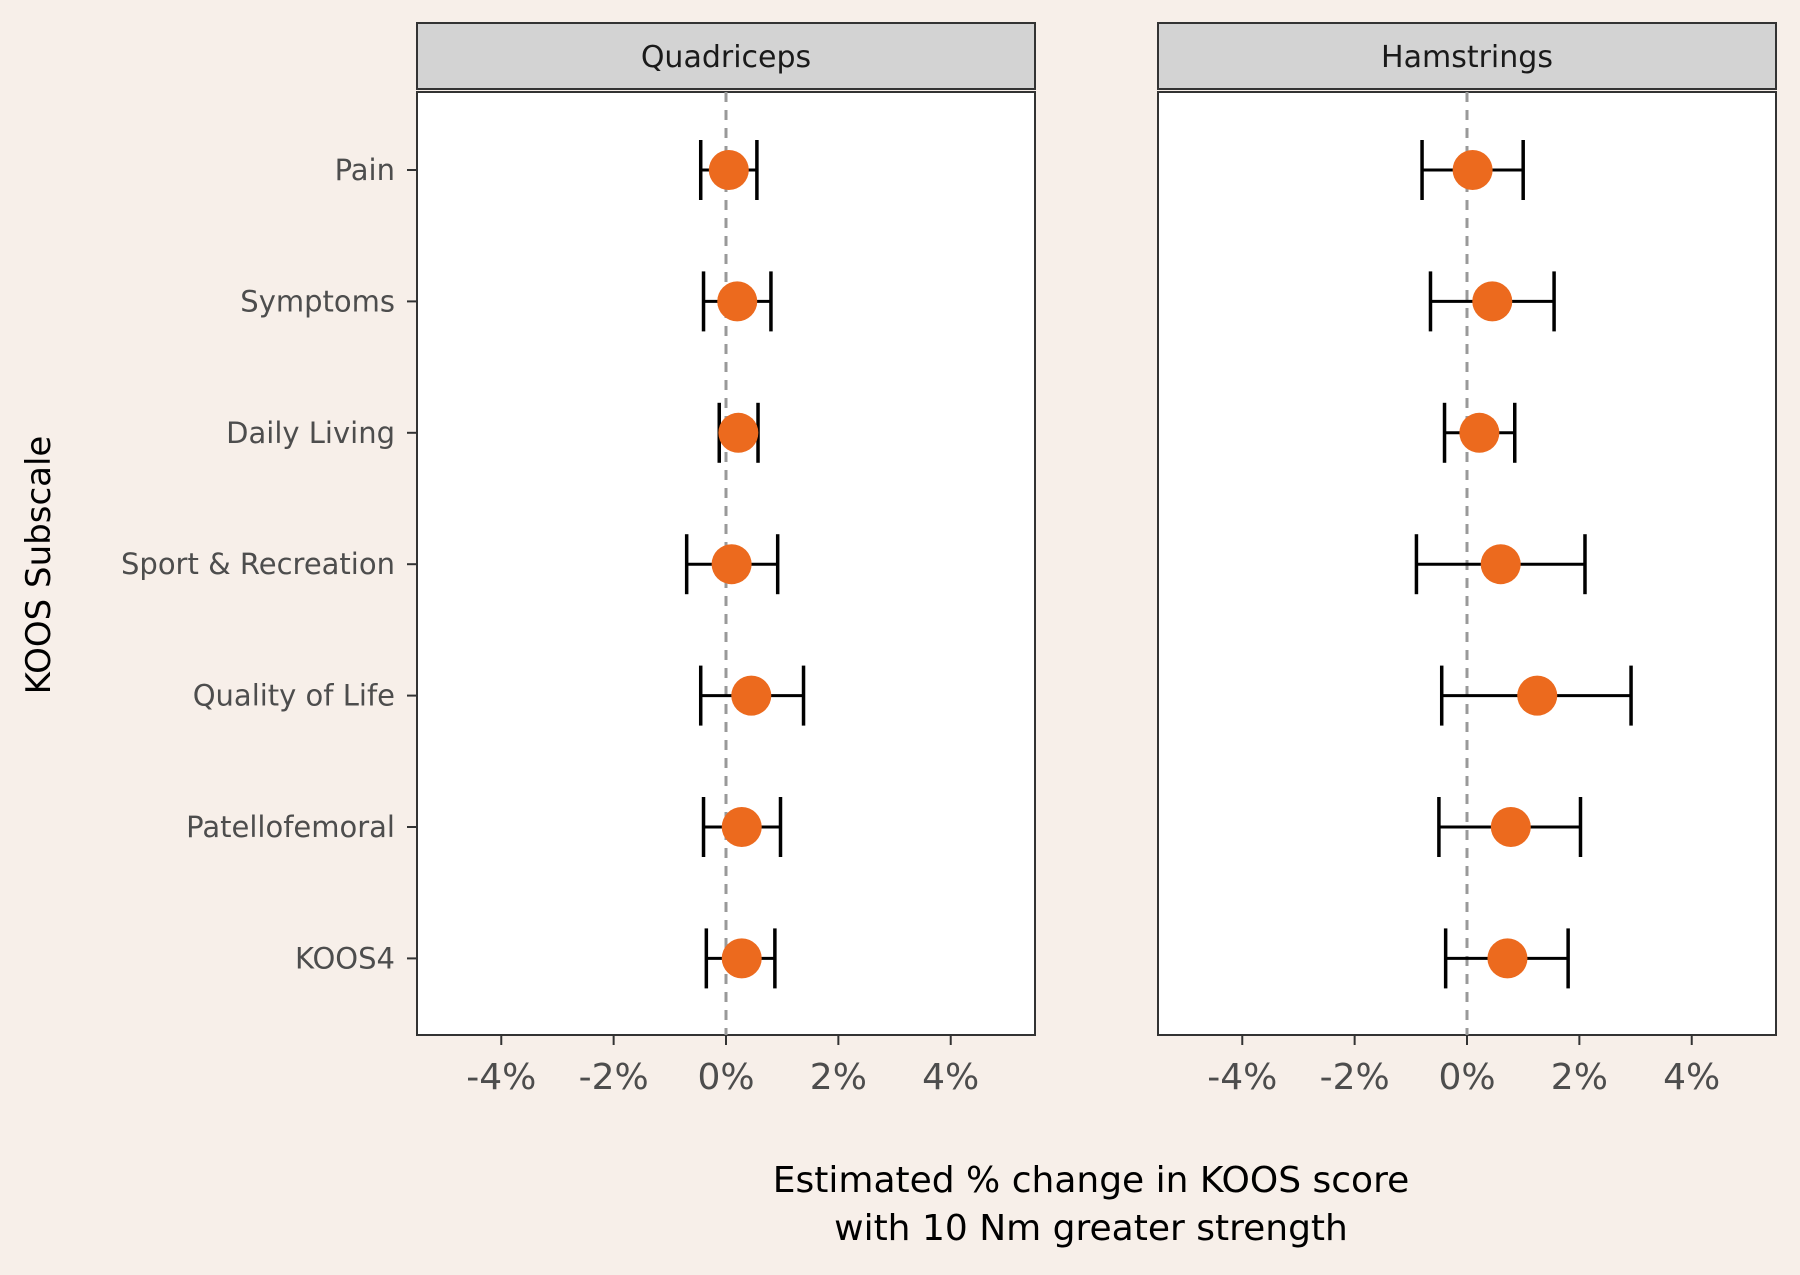 The image size is (1800, 1275). I want to click on y-tick-label: Sport & Recreation, so click(258, 564).